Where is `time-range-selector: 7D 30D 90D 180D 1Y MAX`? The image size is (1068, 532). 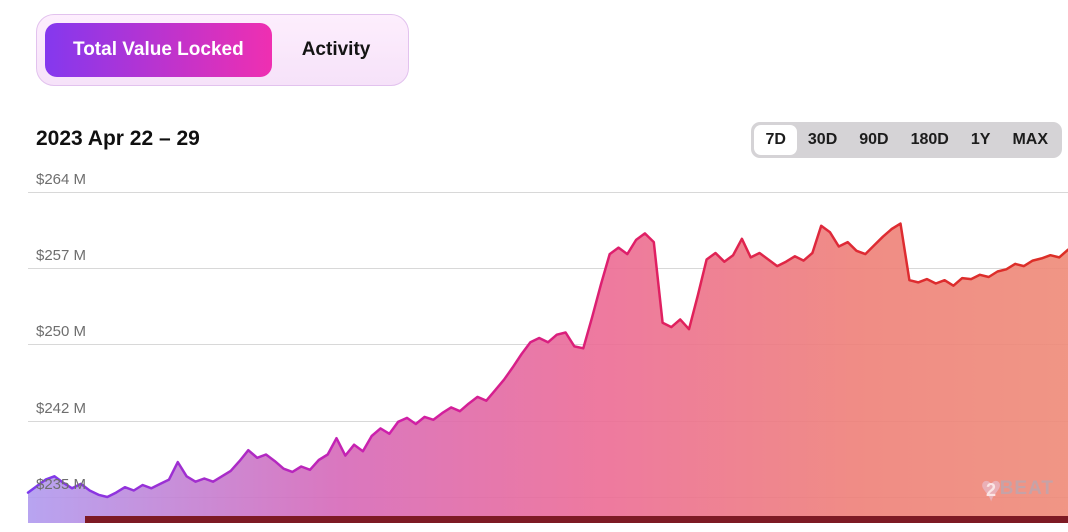 time-range-selector: 7D 30D 90D 180D 1Y MAX is located at coordinates (906, 140).